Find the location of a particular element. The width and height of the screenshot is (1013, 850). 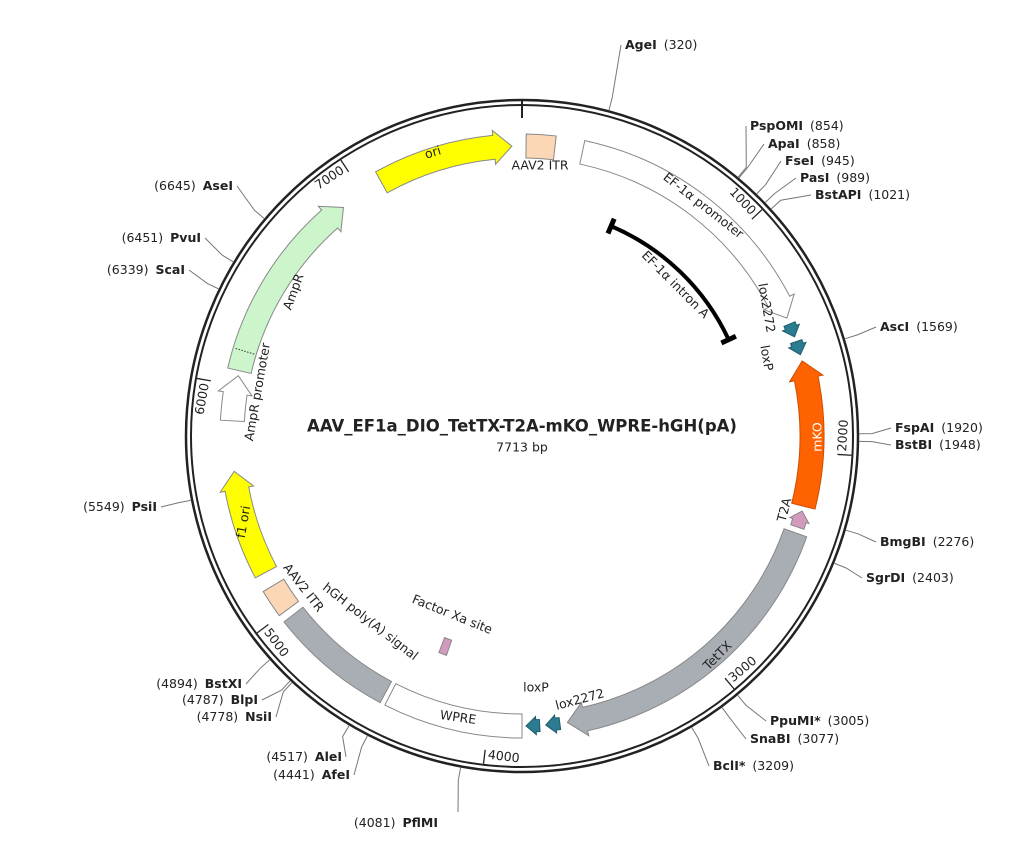

site-label: (6339) ScaI is located at coordinates (146, 269).